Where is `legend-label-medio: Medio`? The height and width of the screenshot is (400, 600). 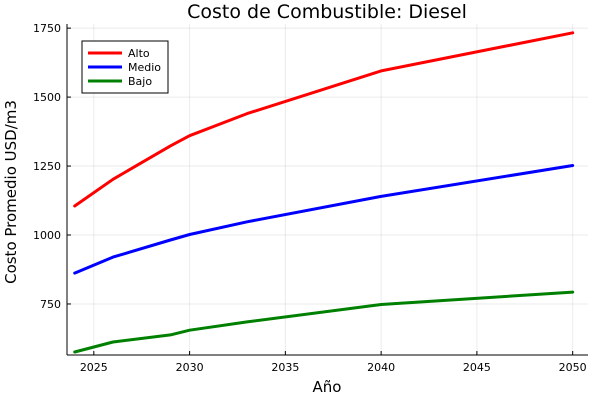
legend-label-medio: Medio is located at coordinates (144, 67).